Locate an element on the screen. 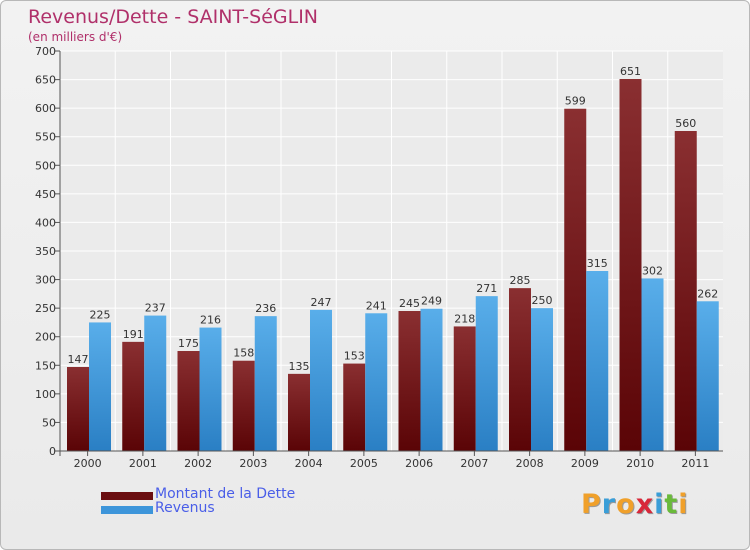 The image size is (750, 550). y-tick-label-700: 700 is located at coordinates (45, 51).